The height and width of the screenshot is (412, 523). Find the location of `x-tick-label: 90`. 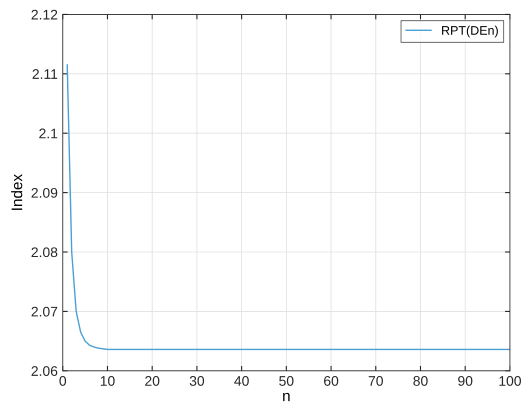

x-tick-label: 90 is located at coordinates (465, 381).